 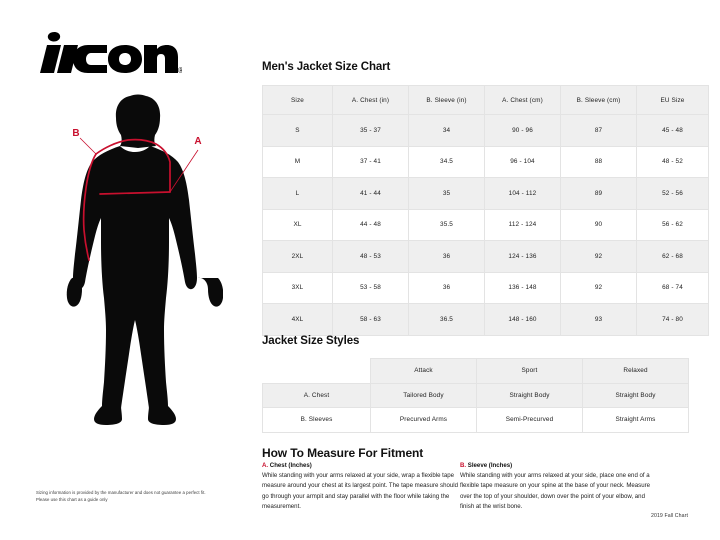 What do you see at coordinates (635, 395) in the screenshot?
I see `cell-relaxed: Straight Body` at bounding box center [635, 395].